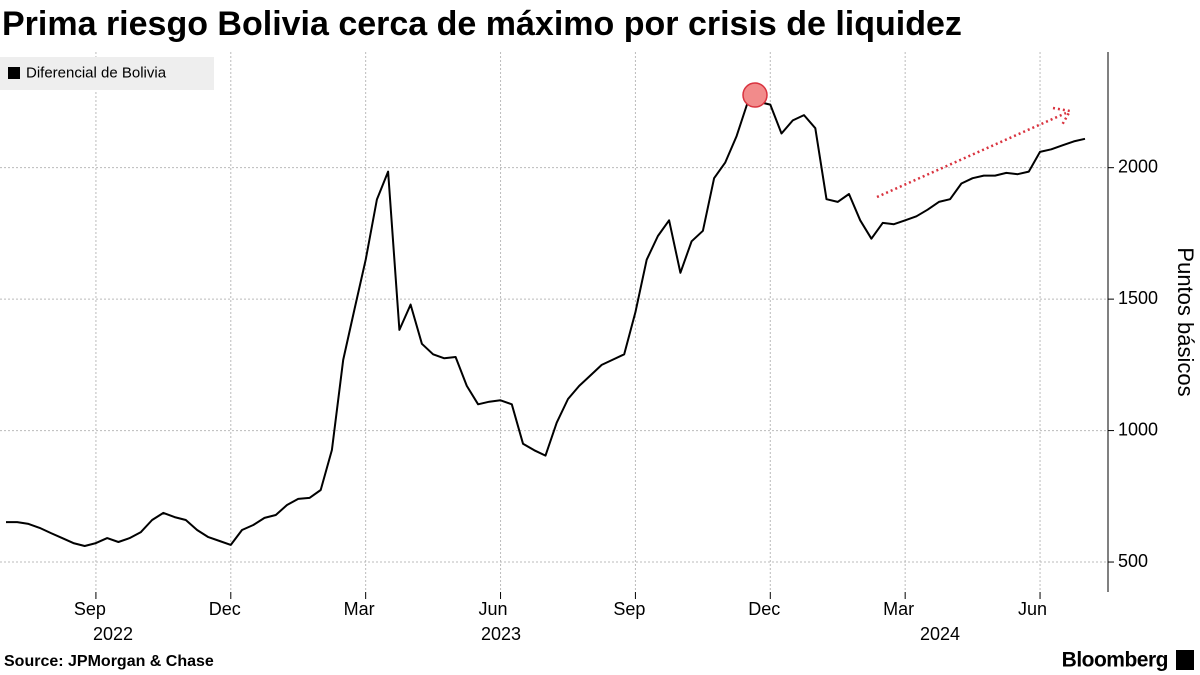 This screenshot has height=675, width=1200. What do you see at coordinates (1185, 321) in the screenshot?
I see `y-axis-label: Puntos básicos` at bounding box center [1185, 321].